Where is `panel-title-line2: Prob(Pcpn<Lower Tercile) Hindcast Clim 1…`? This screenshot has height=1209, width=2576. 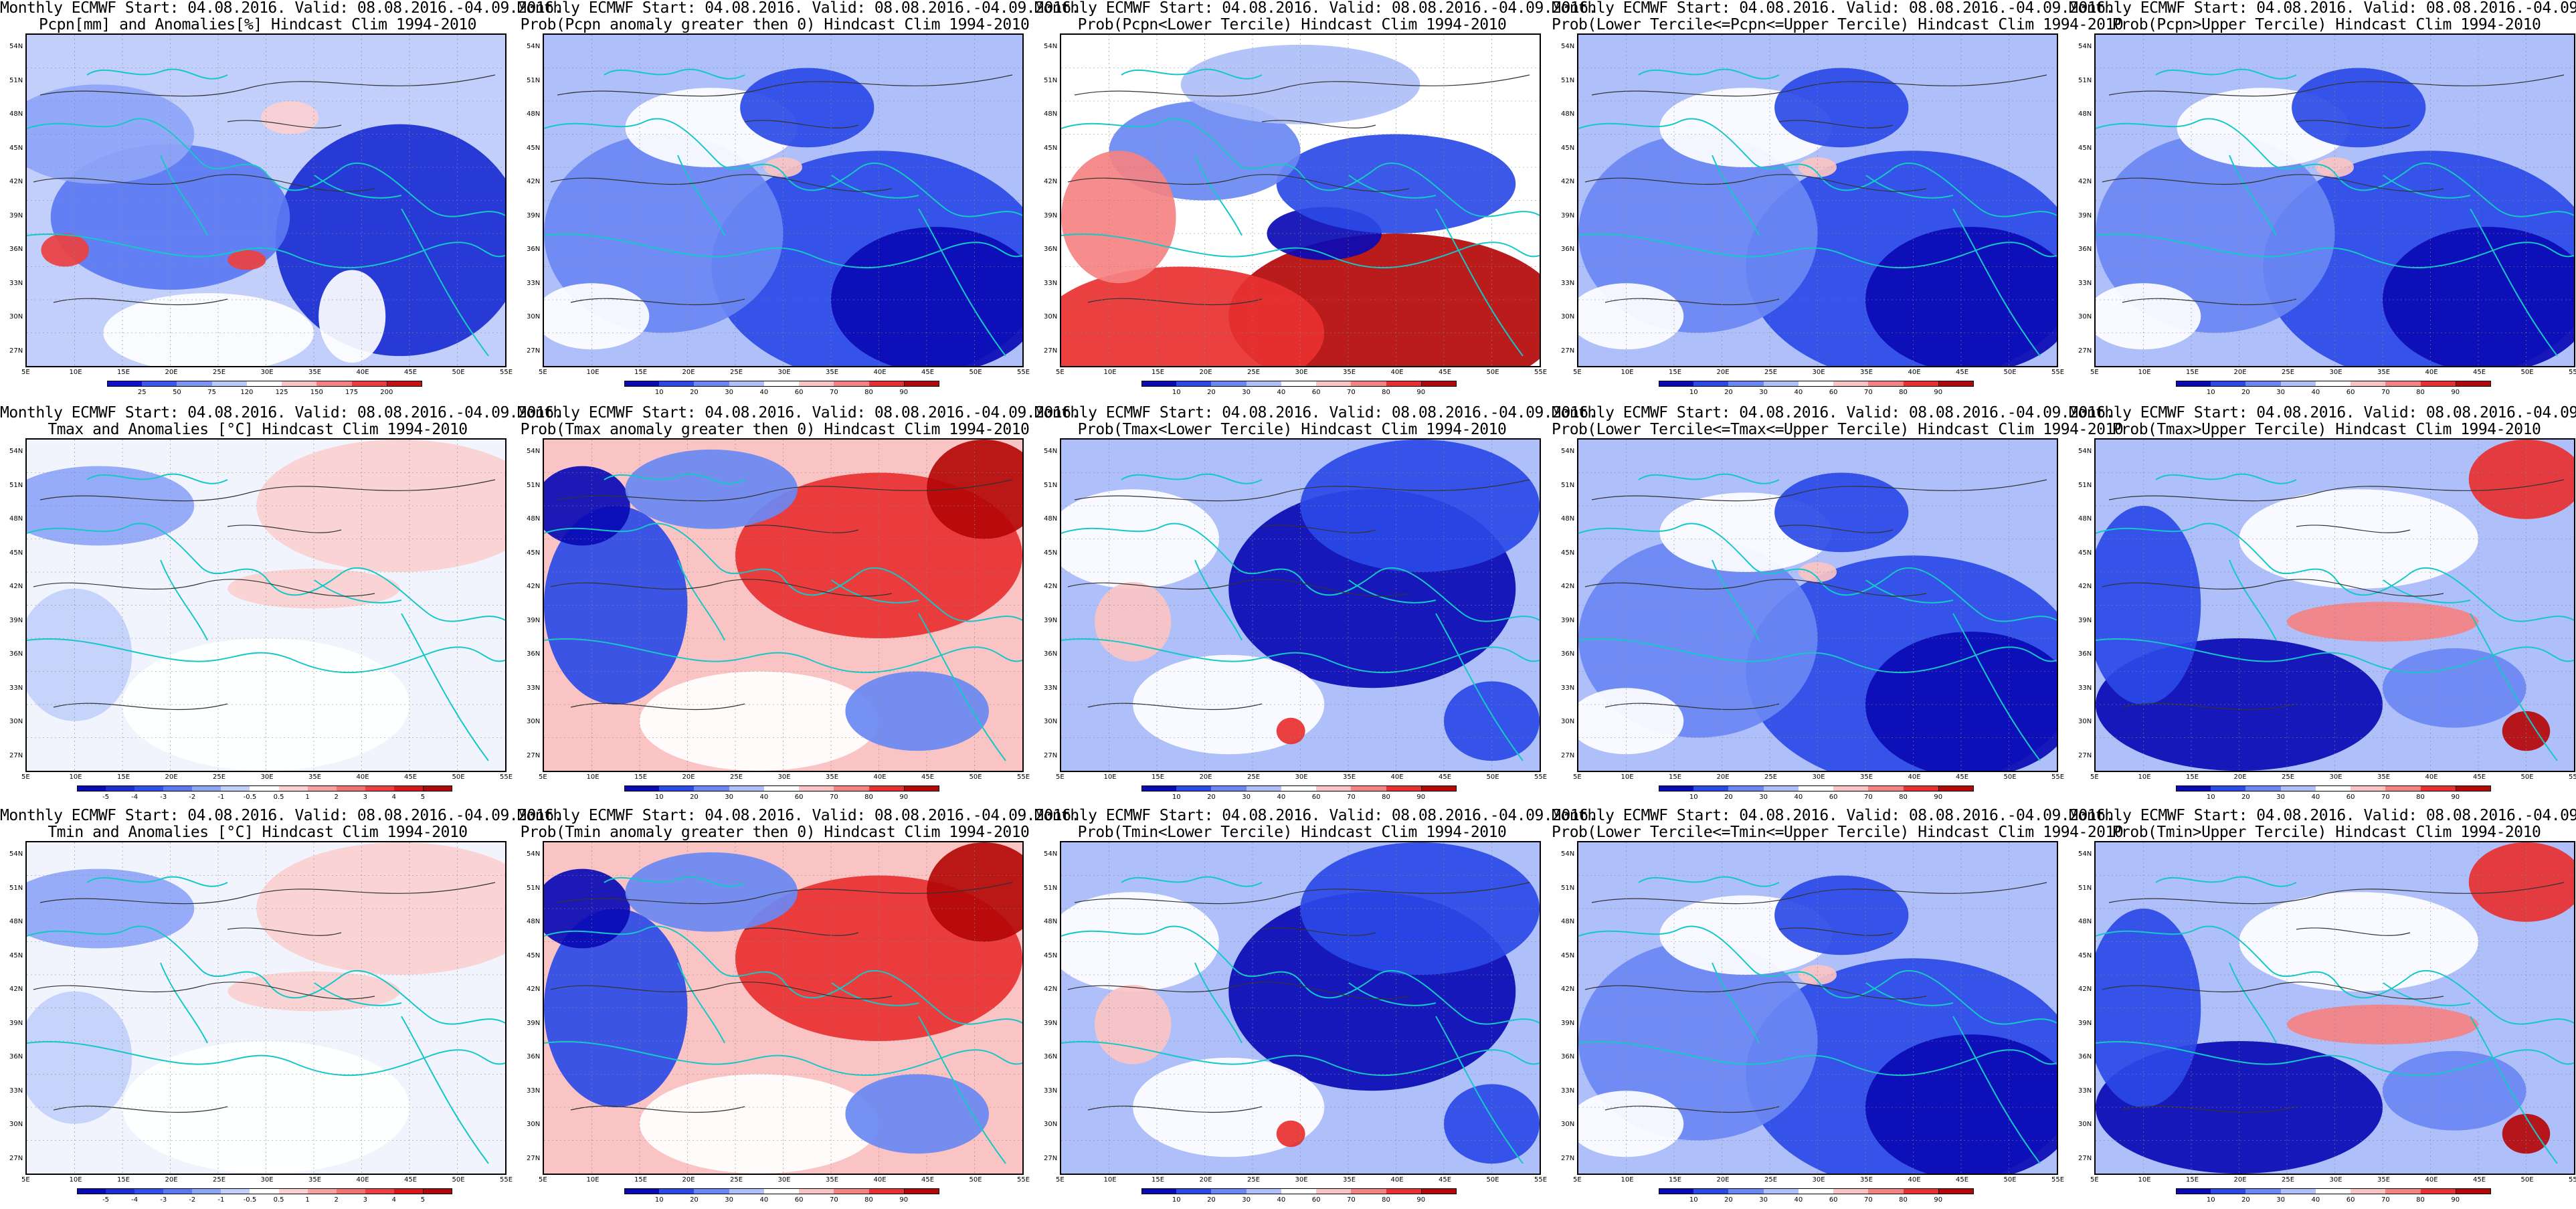 panel-title-line2: Prob(Pcpn<Lower Tercile) Hindcast Clim 1… is located at coordinates (1292, 24).